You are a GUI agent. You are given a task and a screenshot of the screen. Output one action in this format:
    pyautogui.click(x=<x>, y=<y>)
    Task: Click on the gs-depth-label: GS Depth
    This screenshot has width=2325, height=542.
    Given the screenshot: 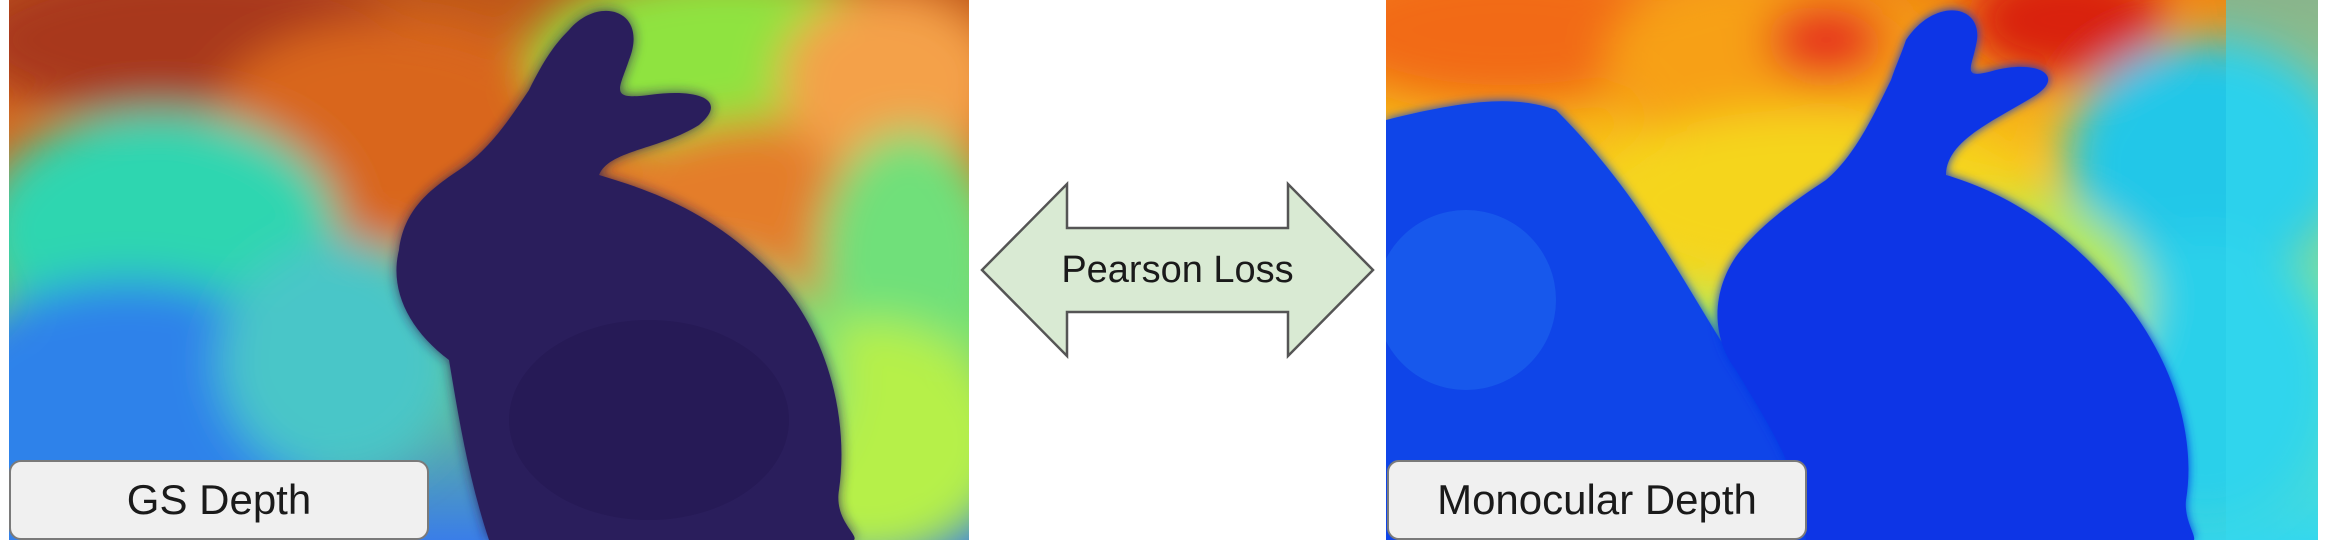 What is the action you would take?
    pyautogui.click(x=219, y=500)
    